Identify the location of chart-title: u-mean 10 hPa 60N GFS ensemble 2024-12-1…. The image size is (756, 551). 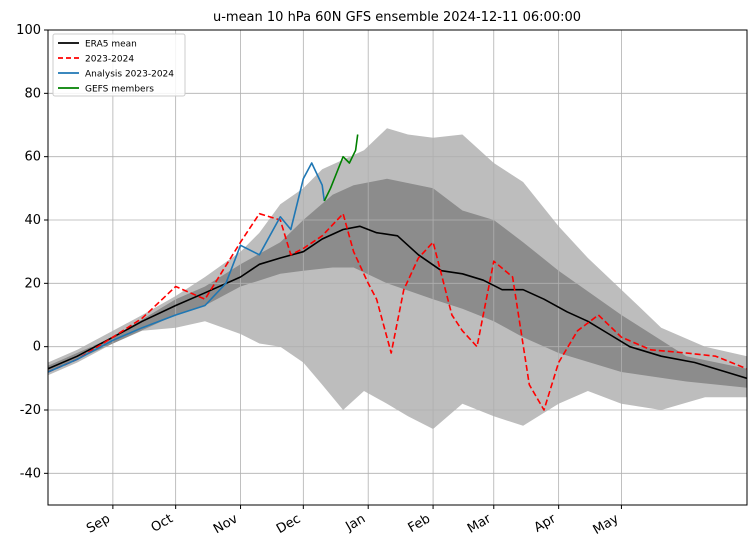
(397, 17).